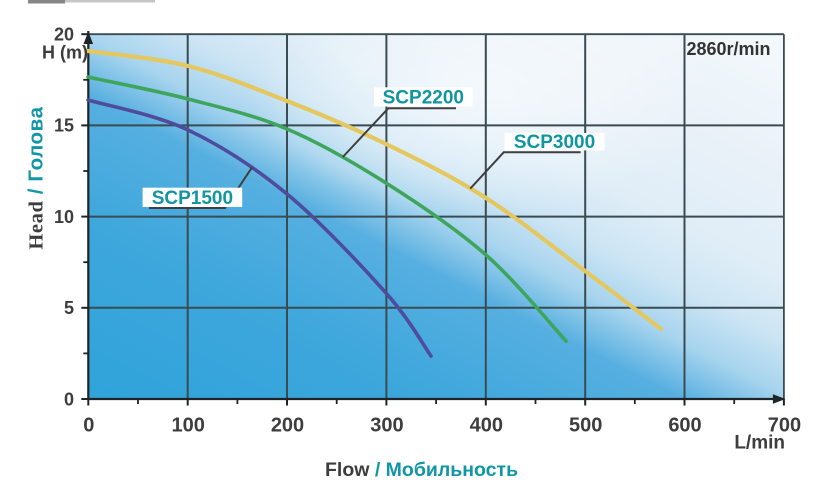 Image resolution: width=827 pixels, height=497 pixels. What do you see at coordinates (421, 470) in the screenshot?
I see `svg-text: Flow / Мобильность` at bounding box center [421, 470].